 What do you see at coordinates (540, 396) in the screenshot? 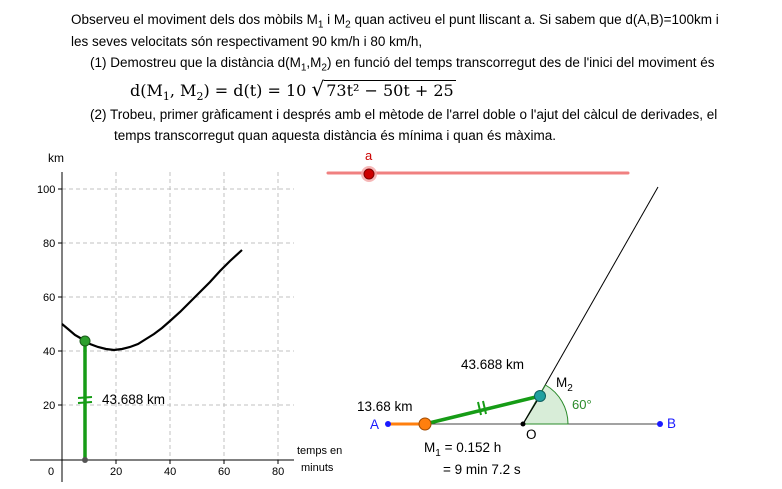
I see `mobile-m2` at bounding box center [540, 396].